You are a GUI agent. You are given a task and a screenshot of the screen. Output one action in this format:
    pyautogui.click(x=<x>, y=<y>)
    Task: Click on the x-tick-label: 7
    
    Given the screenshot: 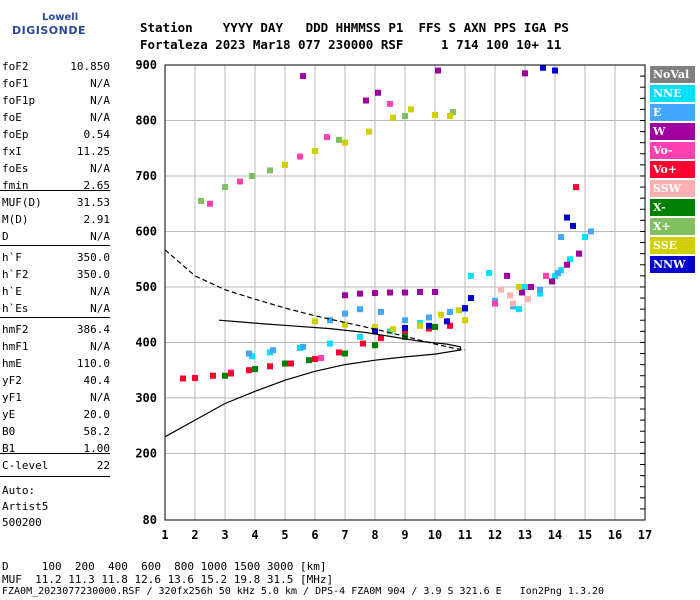 What is the action you would take?
    pyautogui.click(x=344, y=535)
    